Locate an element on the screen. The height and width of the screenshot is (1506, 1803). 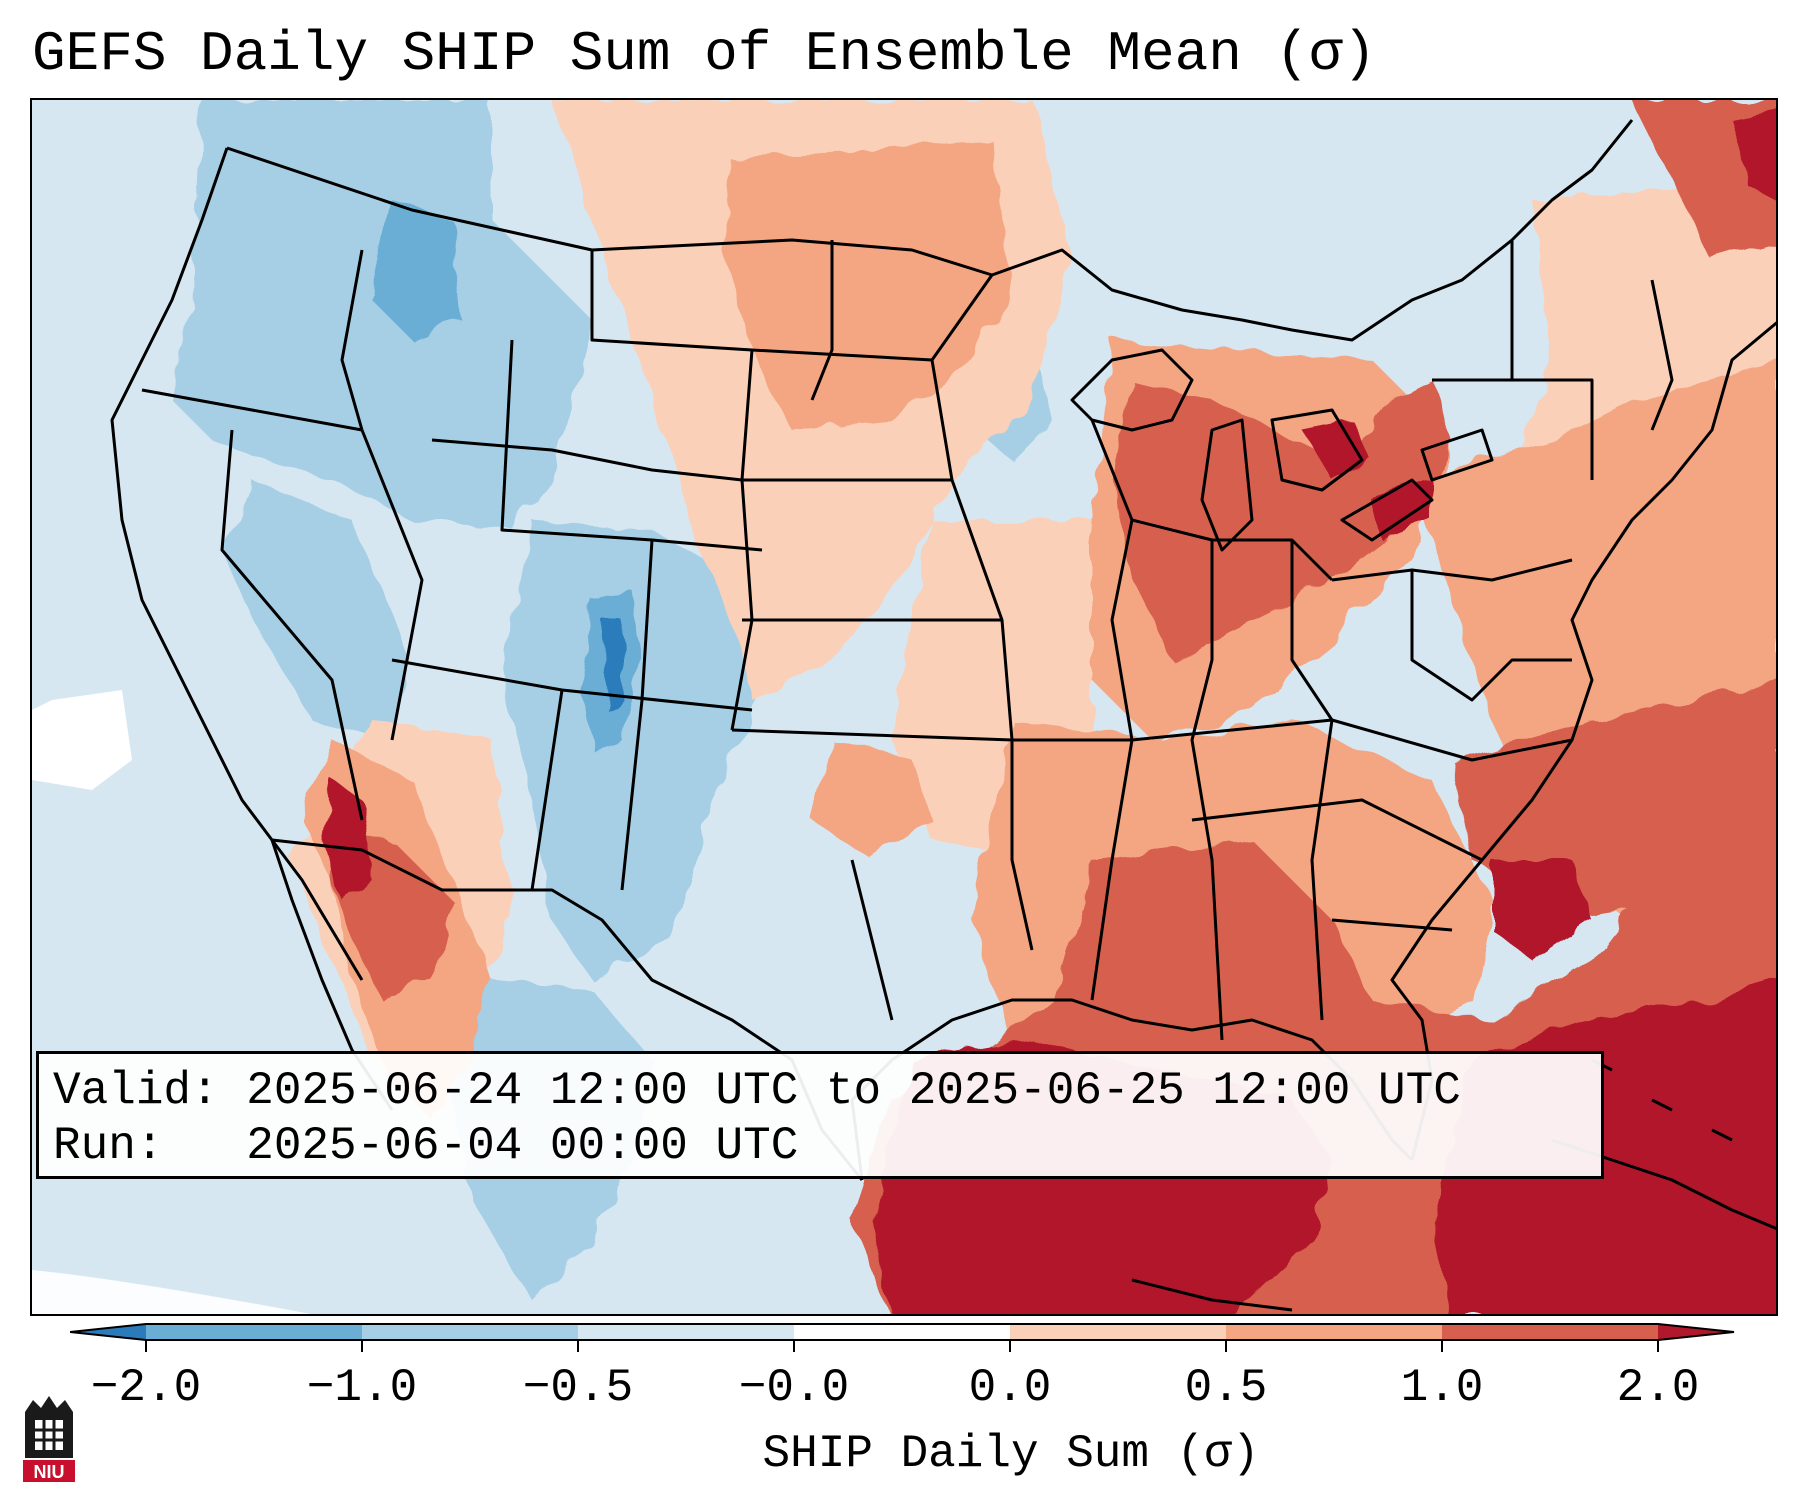
run-time-line: Run: 2025-06-04 00:00 UTC is located at coordinates (426, 1146).